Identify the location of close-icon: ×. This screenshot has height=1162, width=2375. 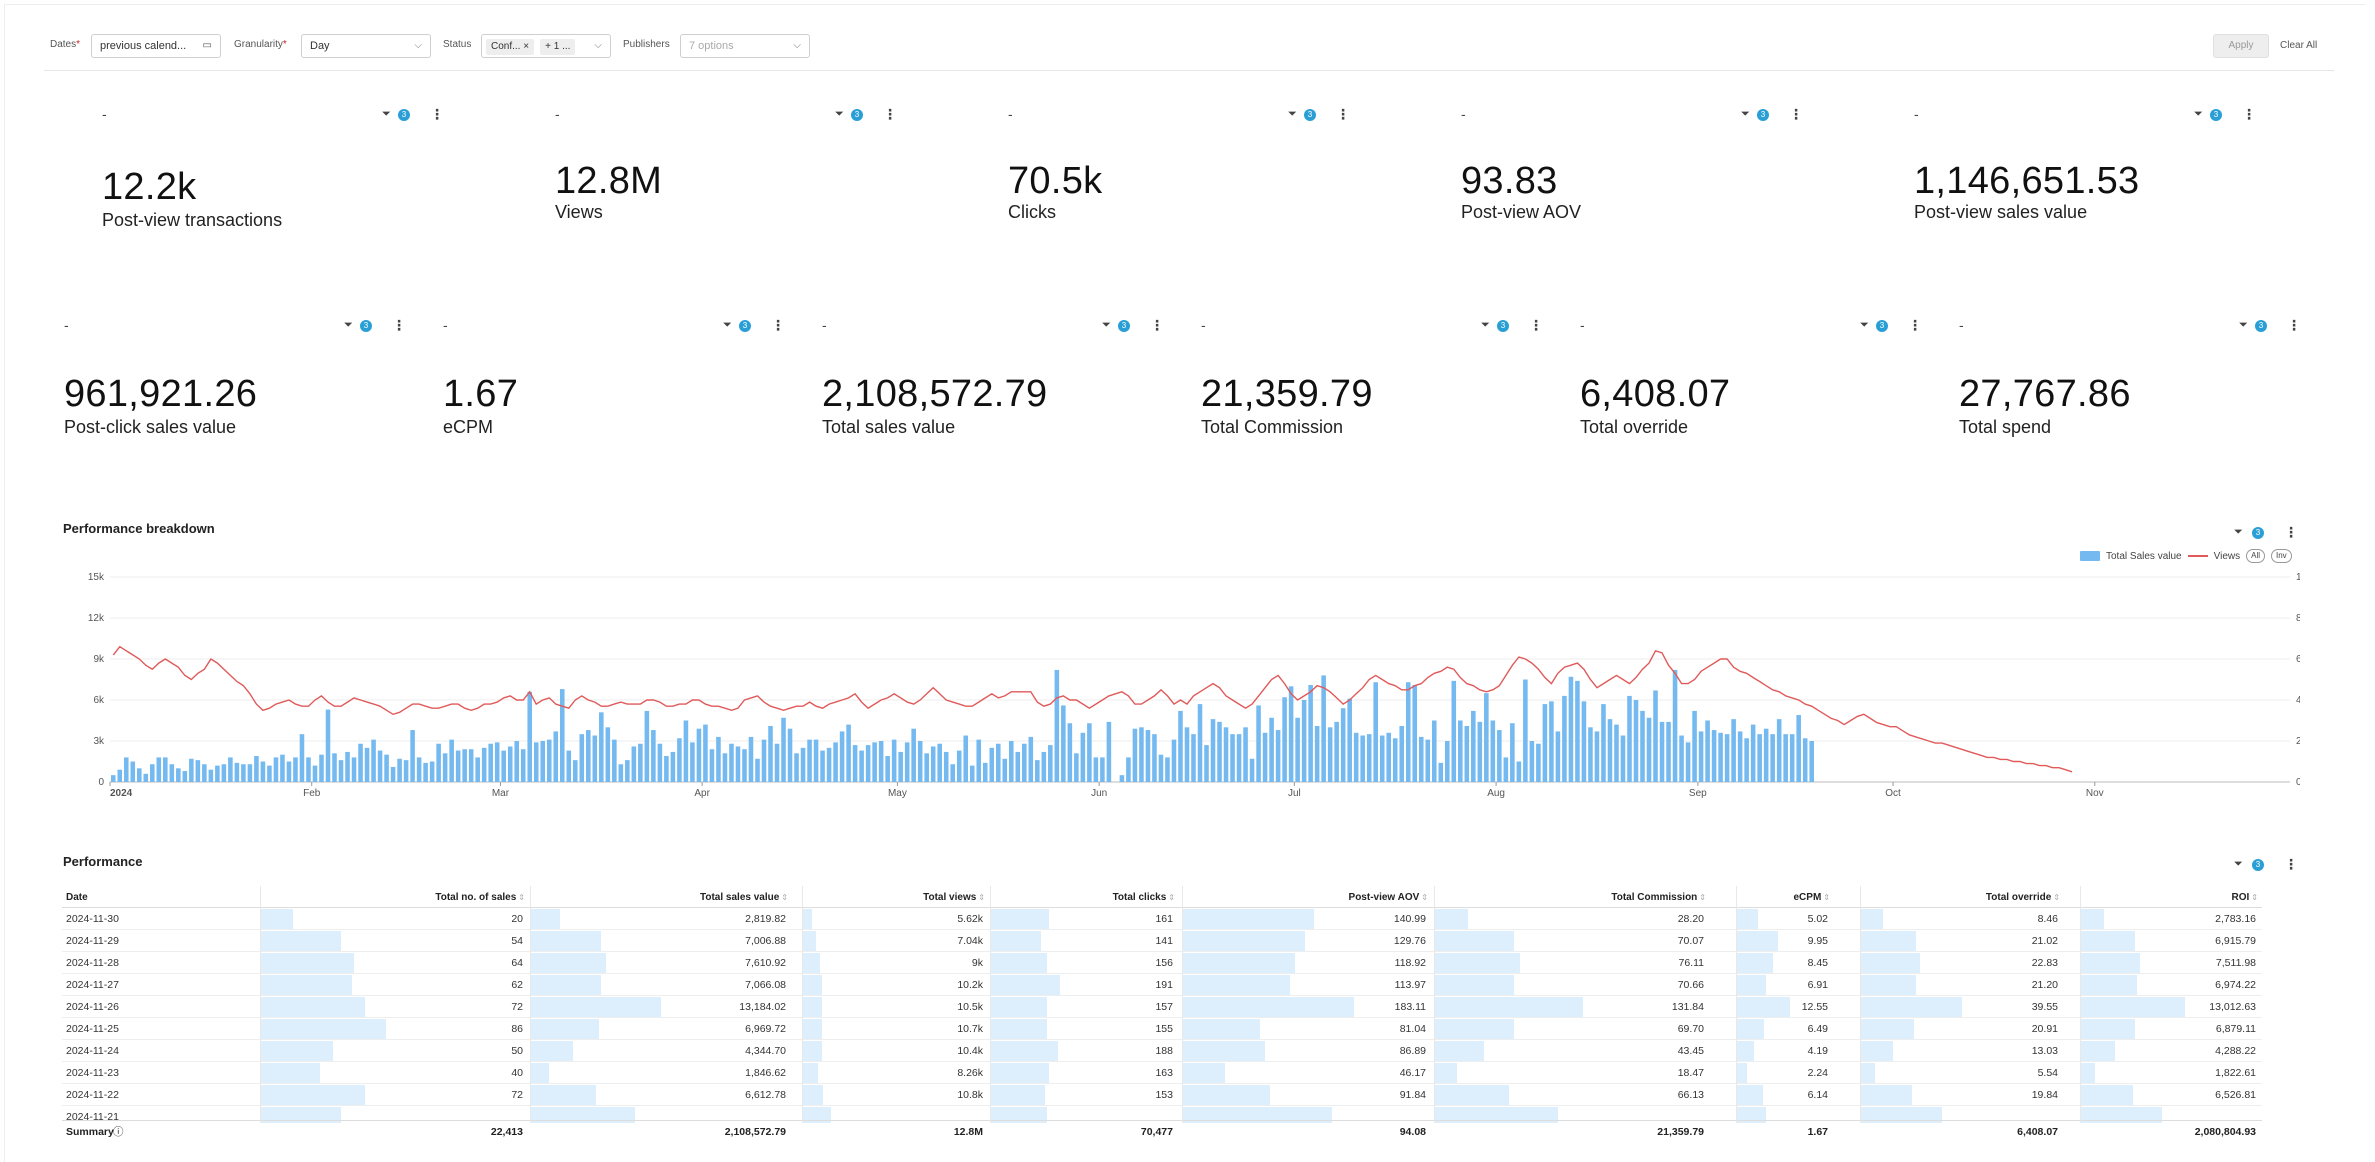
(526, 46).